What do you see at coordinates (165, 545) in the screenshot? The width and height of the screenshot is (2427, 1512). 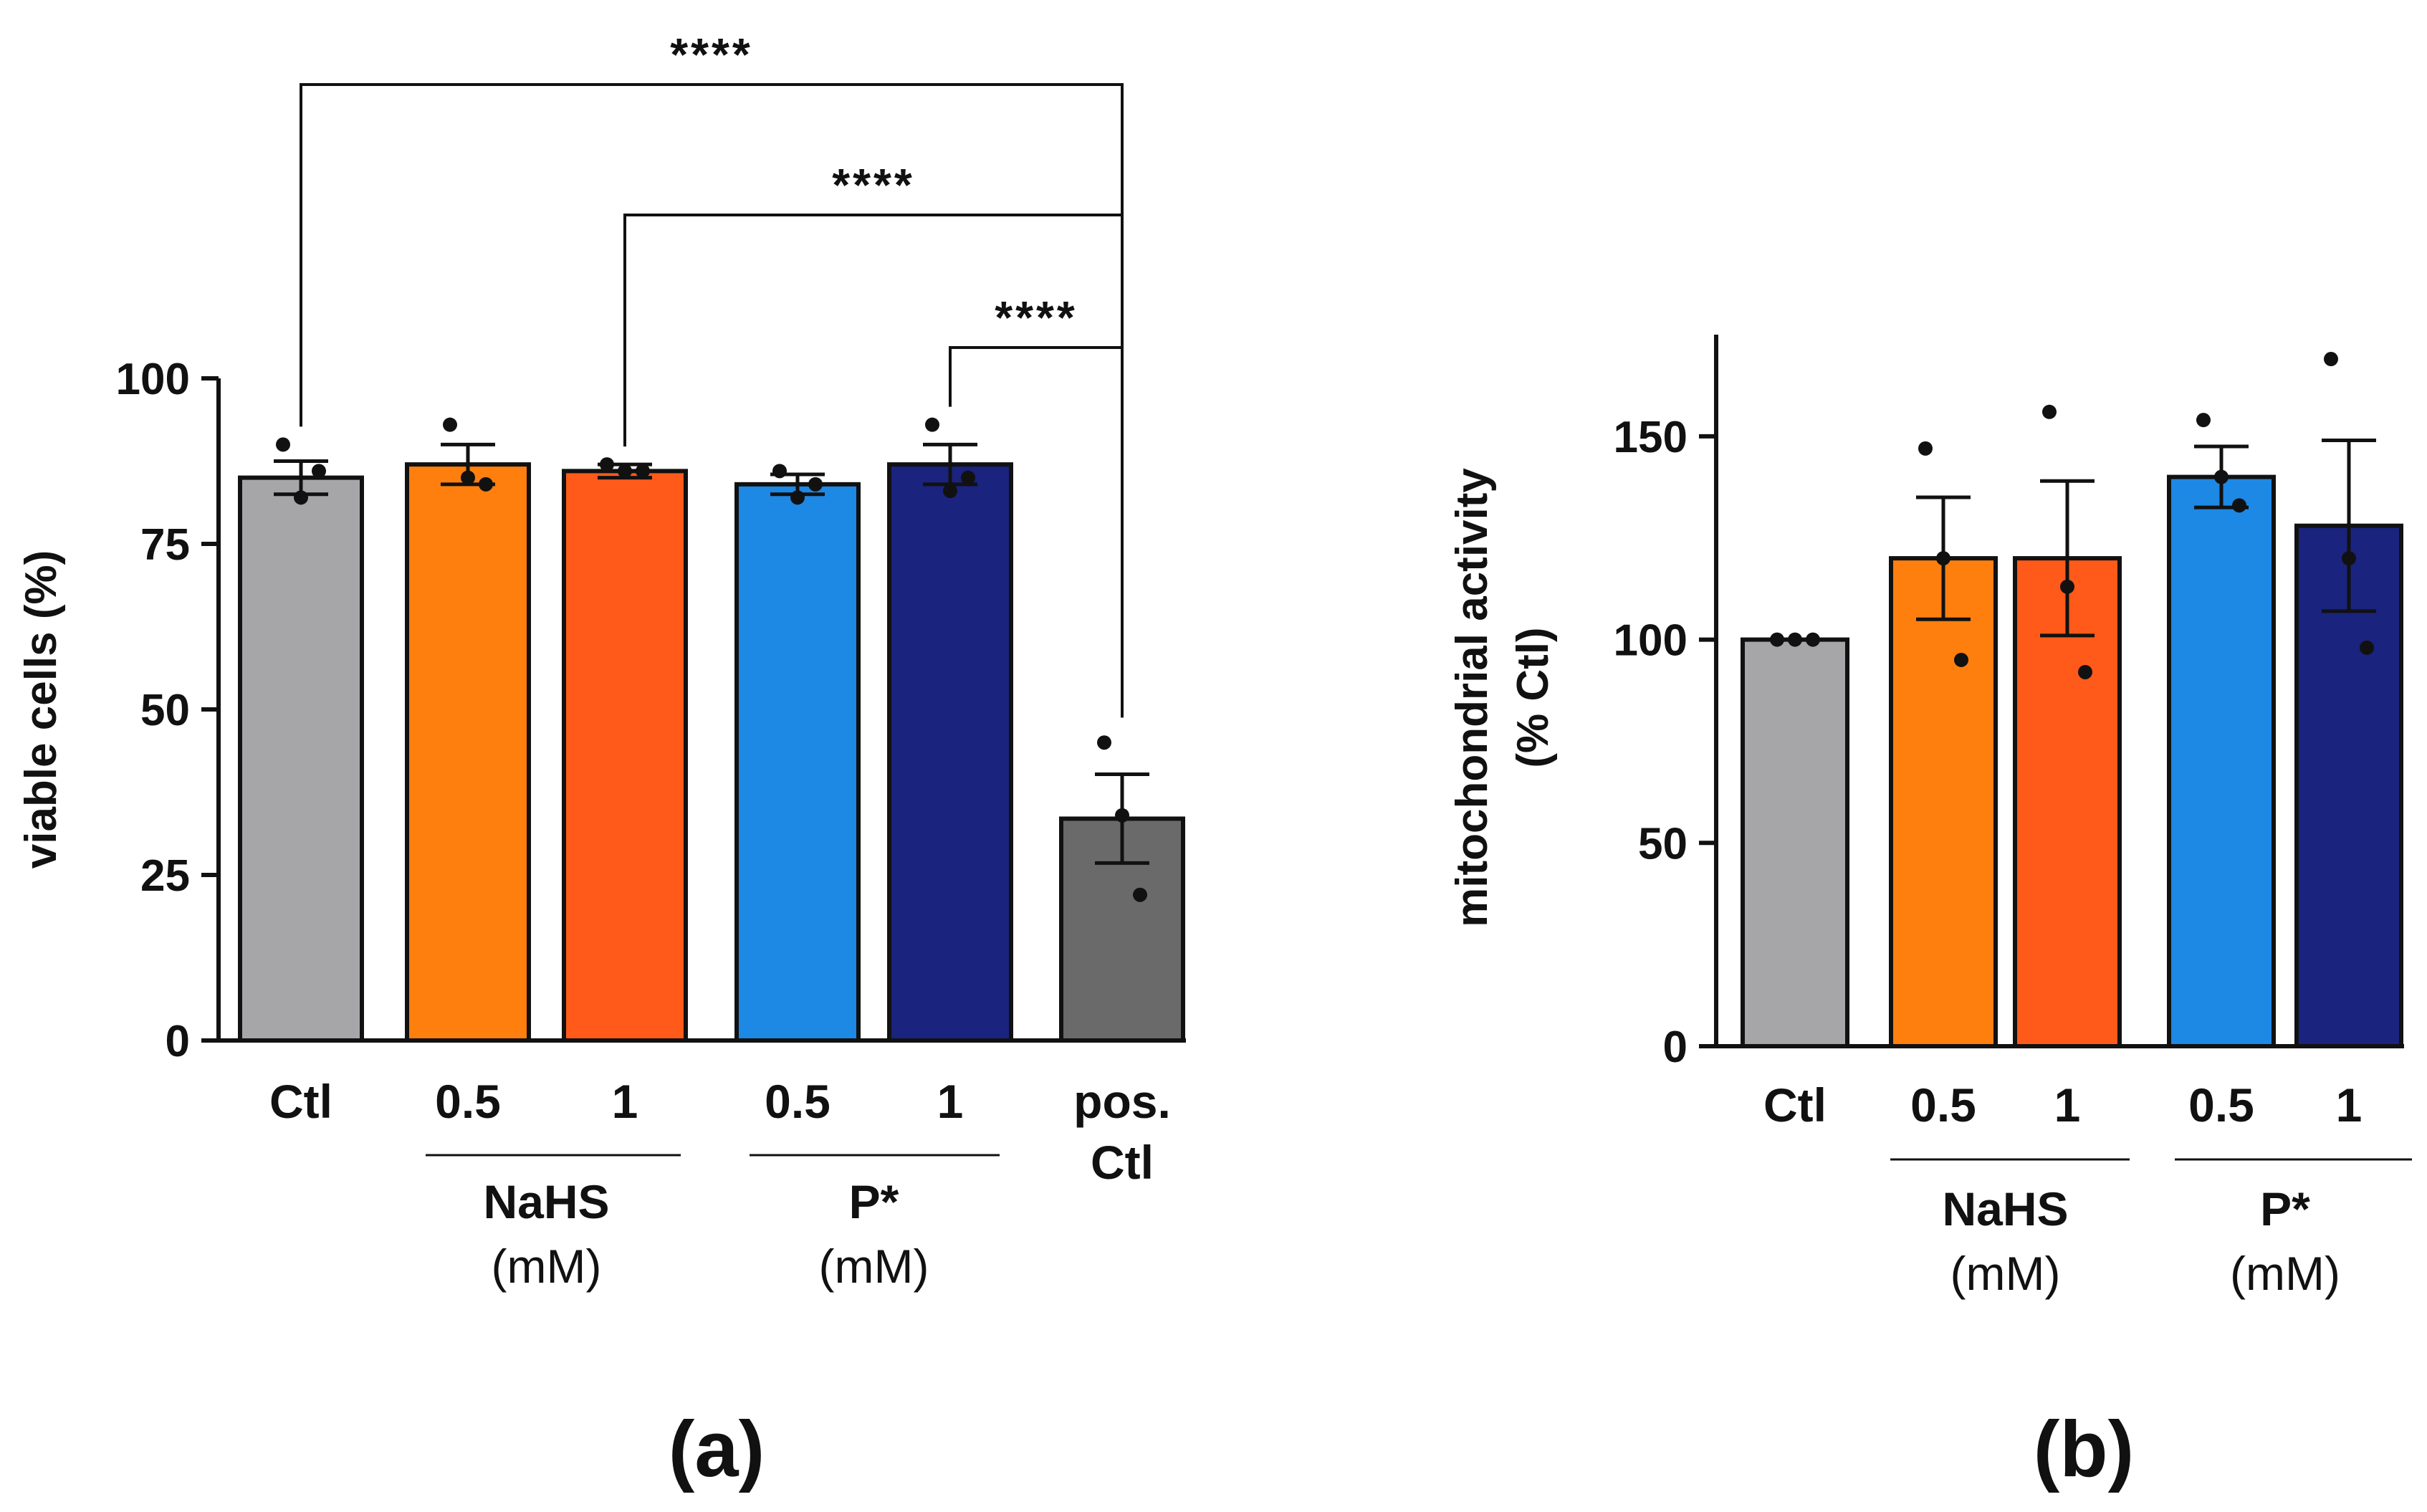 I see `y-tick-label: 75` at bounding box center [165, 545].